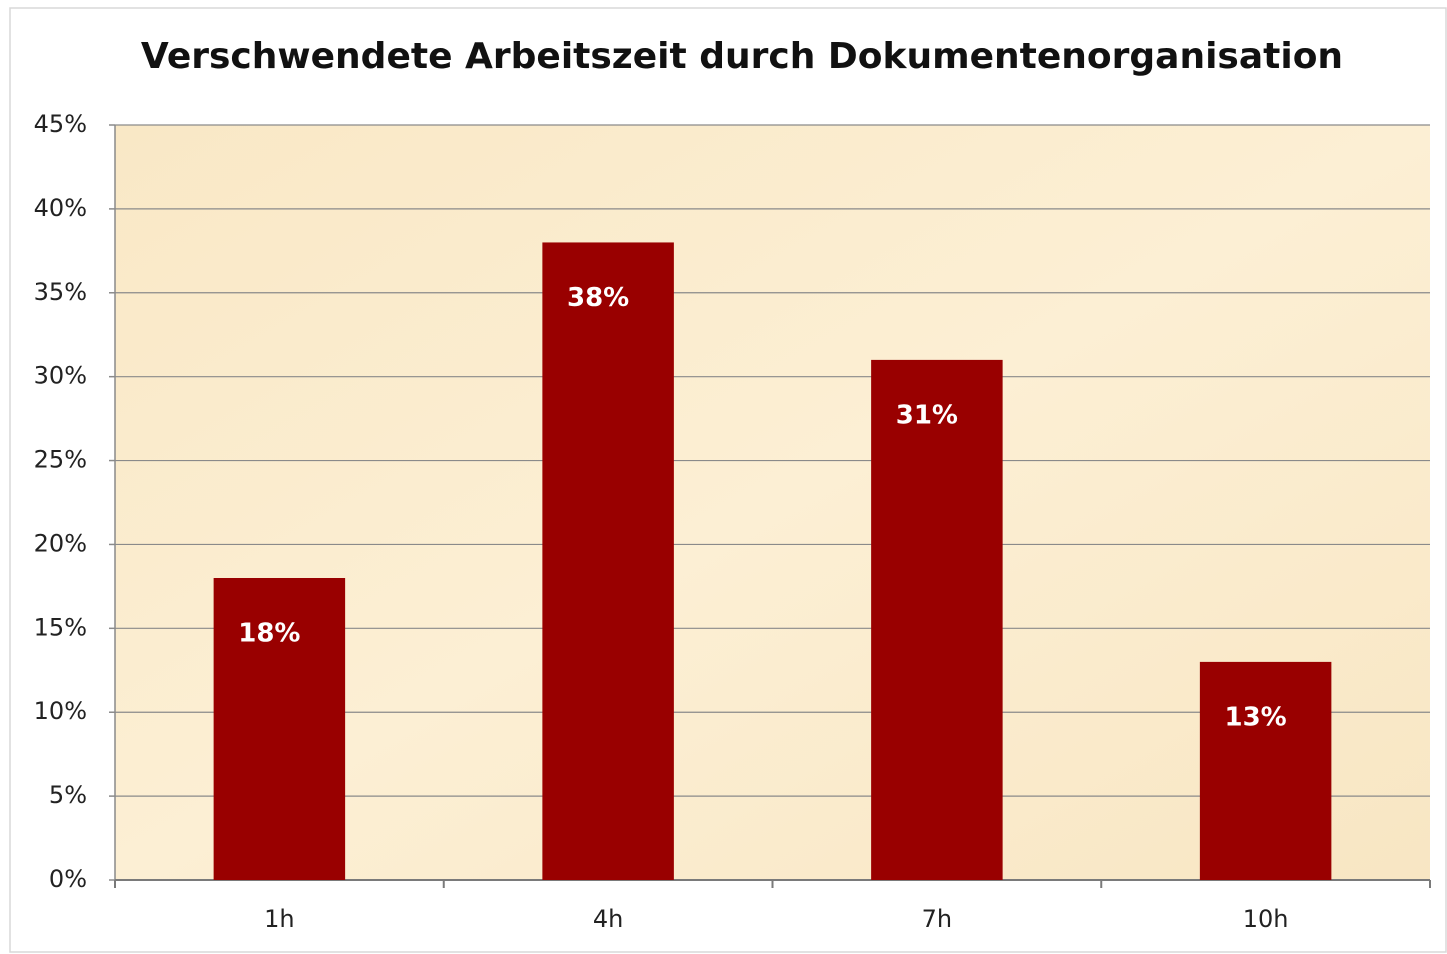 The width and height of the screenshot is (1447, 954). What do you see at coordinates (60, 627) in the screenshot?
I see `y-tick-label: 15%` at bounding box center [60, 627].